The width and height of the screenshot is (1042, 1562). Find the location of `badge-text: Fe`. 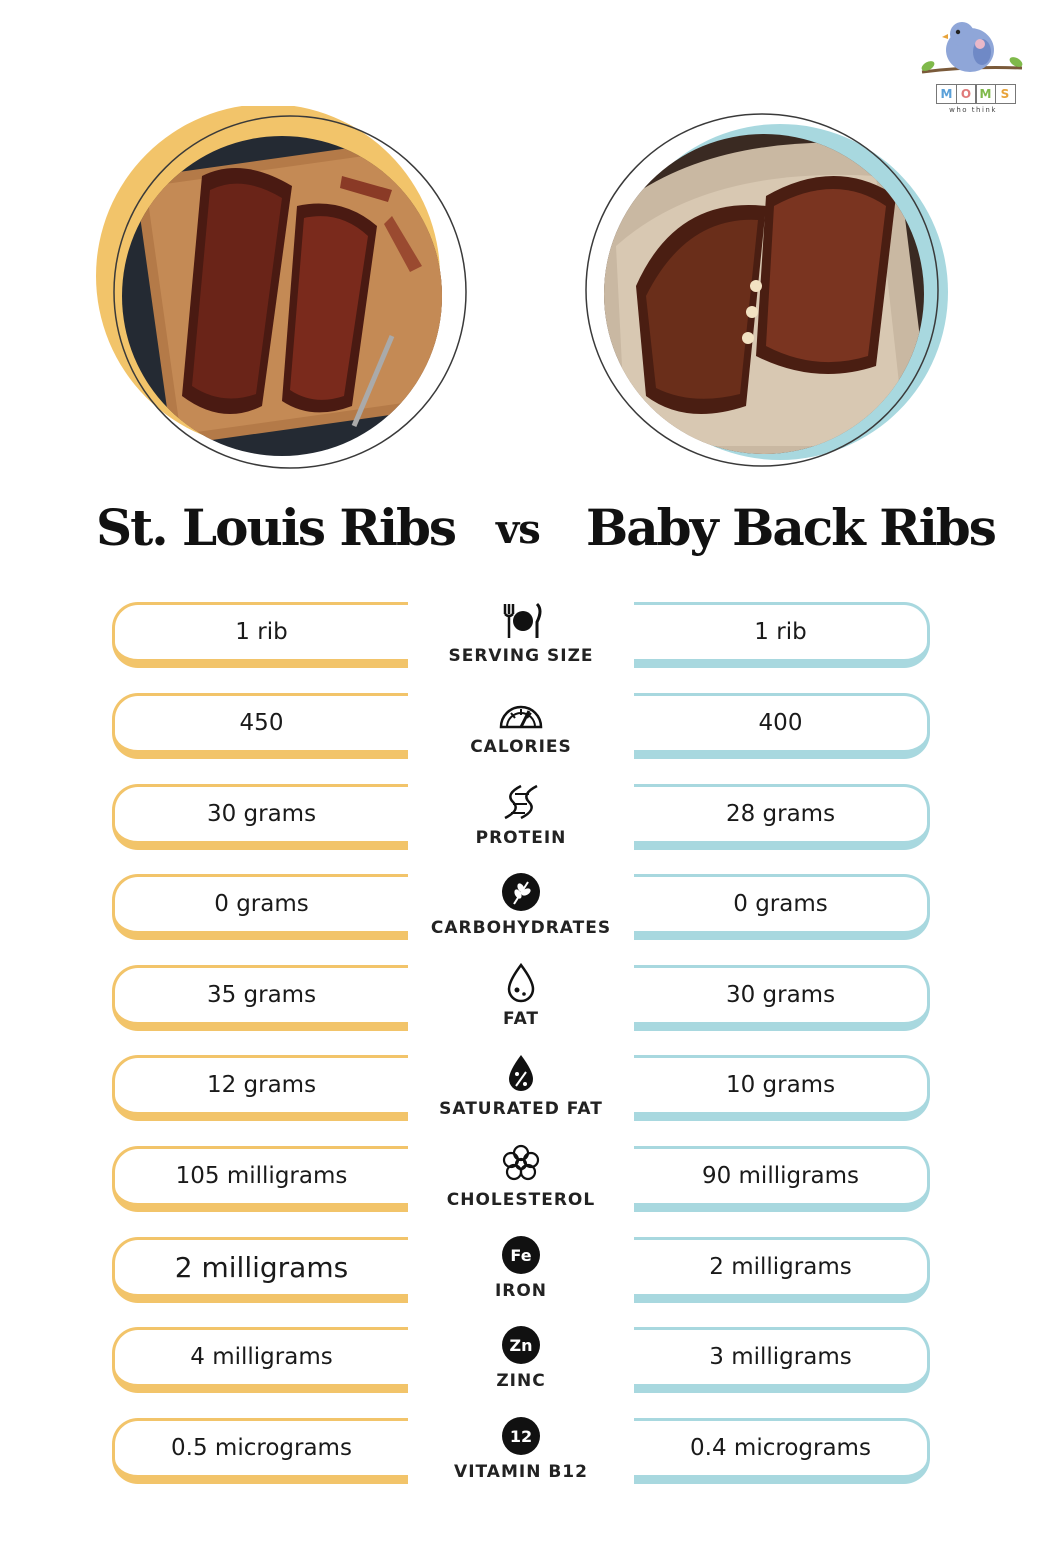

badge-text: Fe is located at coordinates (521, 1255).